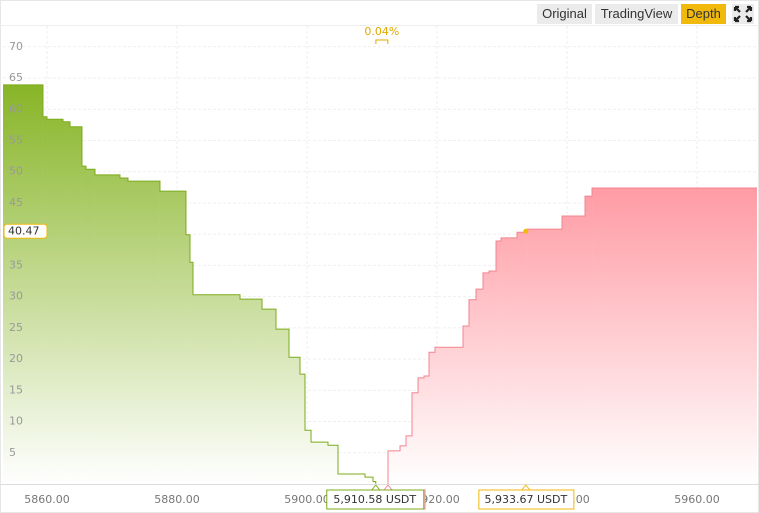 The image size is (759, 513). I want to click on bid-marker-box, so click(375, 499).